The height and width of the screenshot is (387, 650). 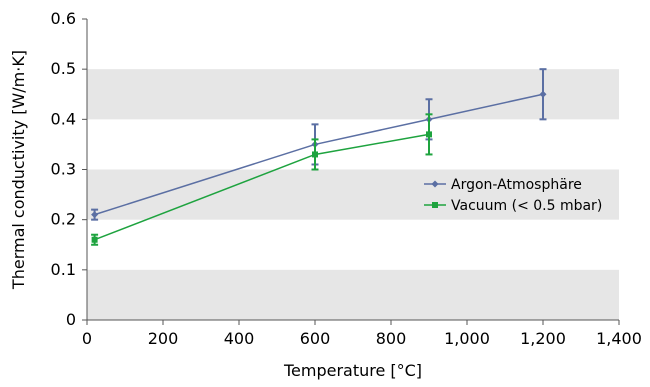 What do you see at coordinates (71, 319) in the screenshot?
I see `y-tick-label: 0` at bounding box center [71, 319].